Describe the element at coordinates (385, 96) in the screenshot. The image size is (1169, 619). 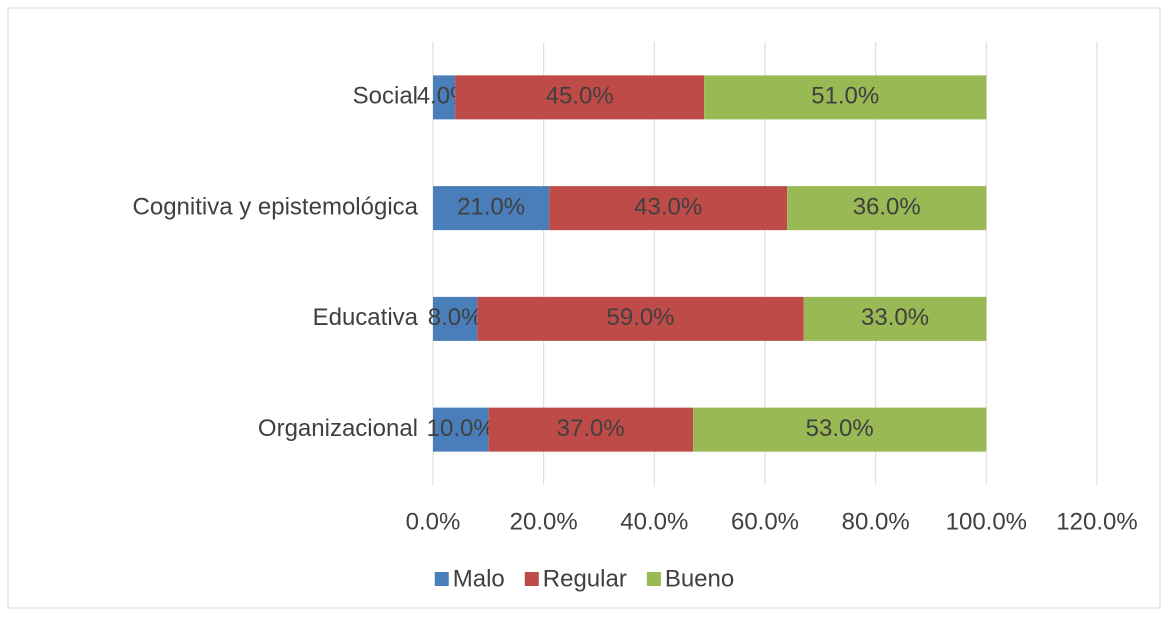
I see `y-tick-label: Social` at that location.